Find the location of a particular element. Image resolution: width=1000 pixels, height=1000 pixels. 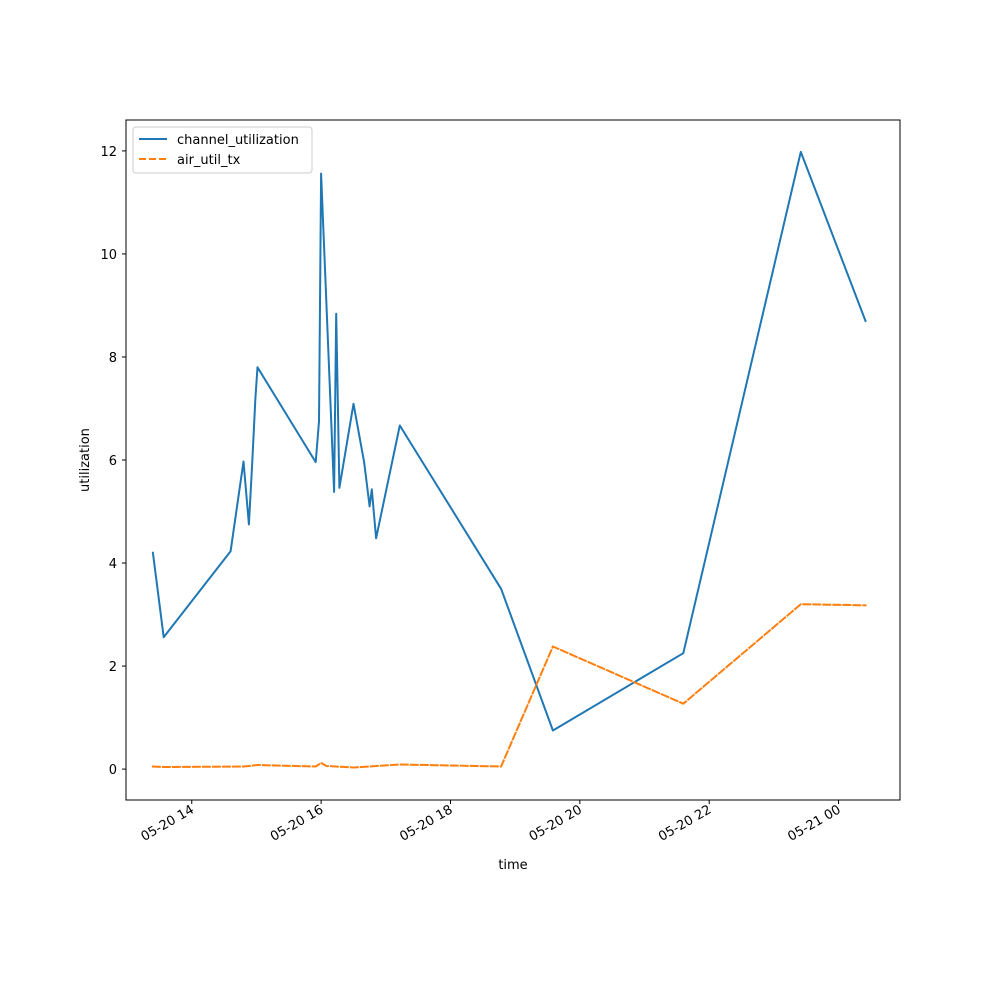

legend-label-channel-utilization: channel_utilization is located at coordinates (238, 140).